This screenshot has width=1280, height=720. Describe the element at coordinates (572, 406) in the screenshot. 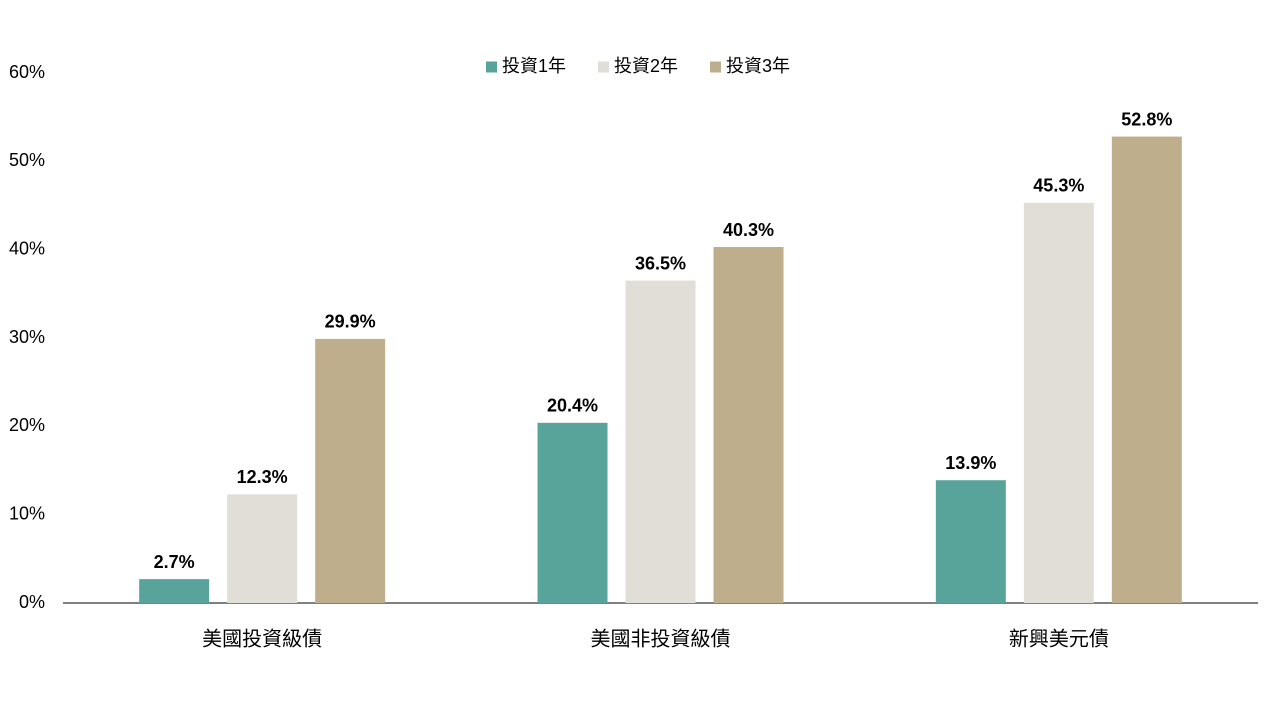

I see `value-label: 20.4%` at that location.